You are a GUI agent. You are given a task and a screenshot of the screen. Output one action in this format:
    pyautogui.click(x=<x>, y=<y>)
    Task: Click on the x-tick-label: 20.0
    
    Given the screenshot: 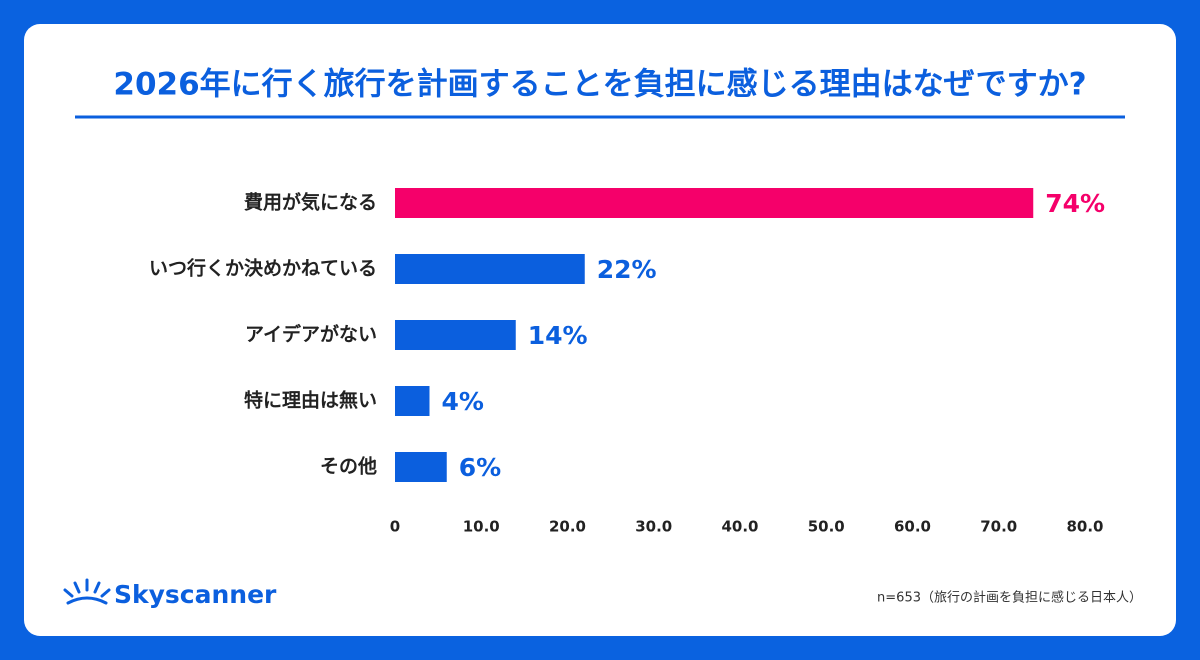 What is the action you would take?
    pyautogui.click(x=567, y=527)
    